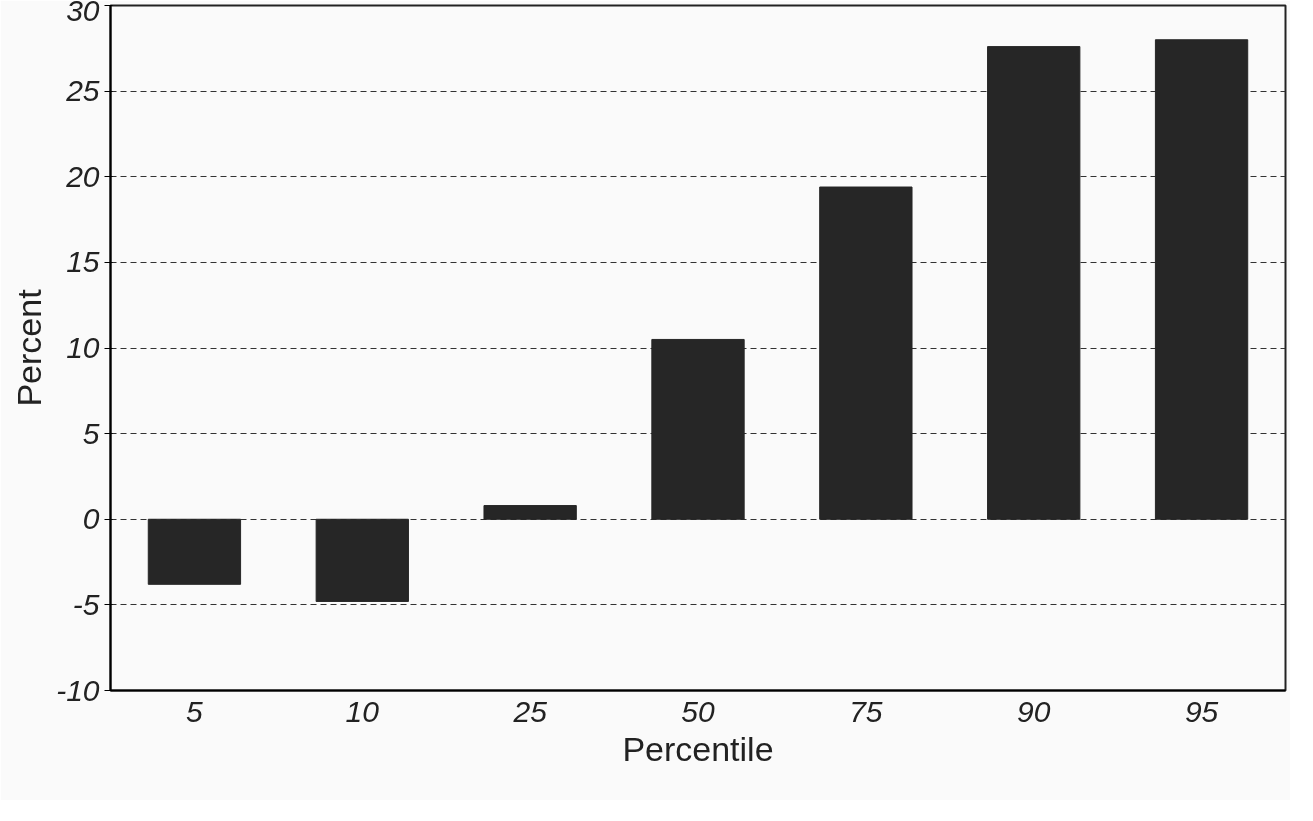 Image resolution: width=1313 pixels, height=821 pixels. Describe the element at coordinates (91, 433) in the screenshot. I see `y-tick-label: 5` at that location.